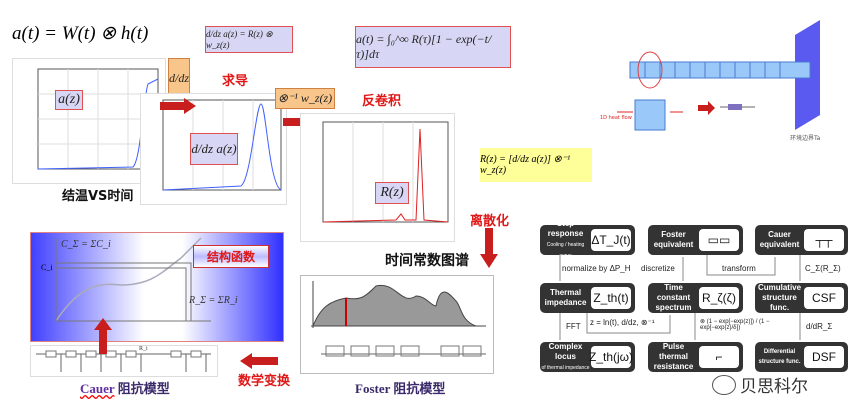 This screenshot has width=865, height=403. What do you see at coordinates (433, 47) in the screenshot?
I see `integral-formula: a(t) = ∫₀^∞ R(τ)[1 − exp(−t/τ)]dτ` at bounding box center [433, 47].